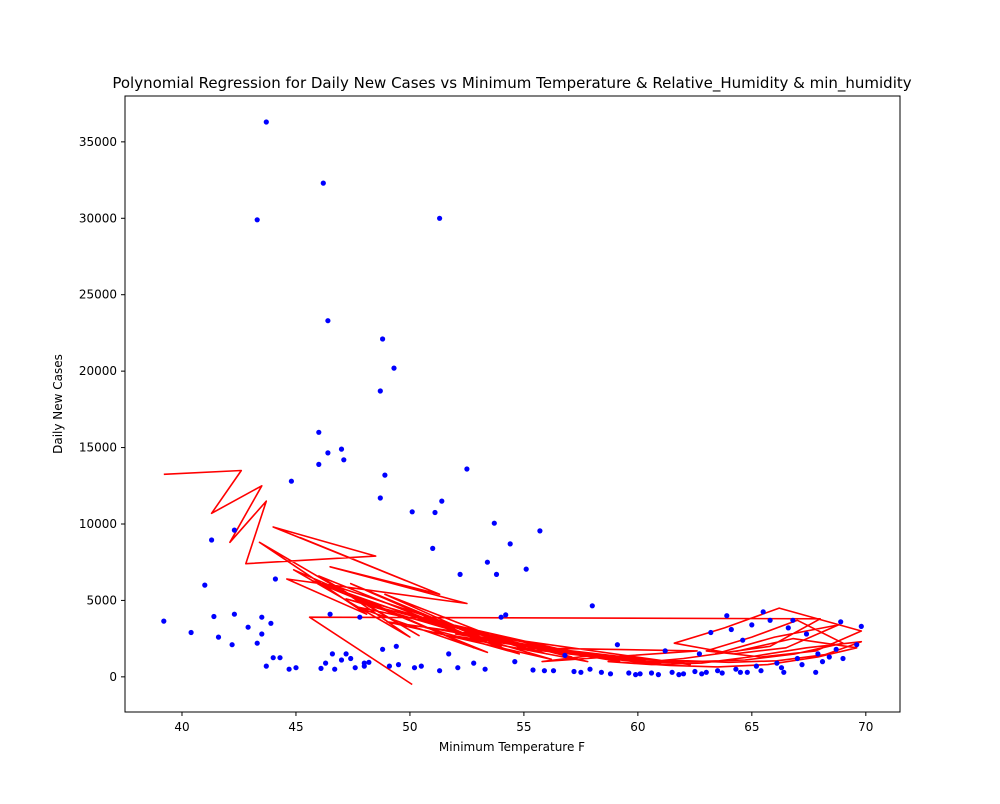 This screenshot has height=804, width=1000. Describe the element at coordinates (102, 409) in the screenshot. I see `y-axis: 0 5000 10000 15000 20000 25000 30000 35000` at that location.